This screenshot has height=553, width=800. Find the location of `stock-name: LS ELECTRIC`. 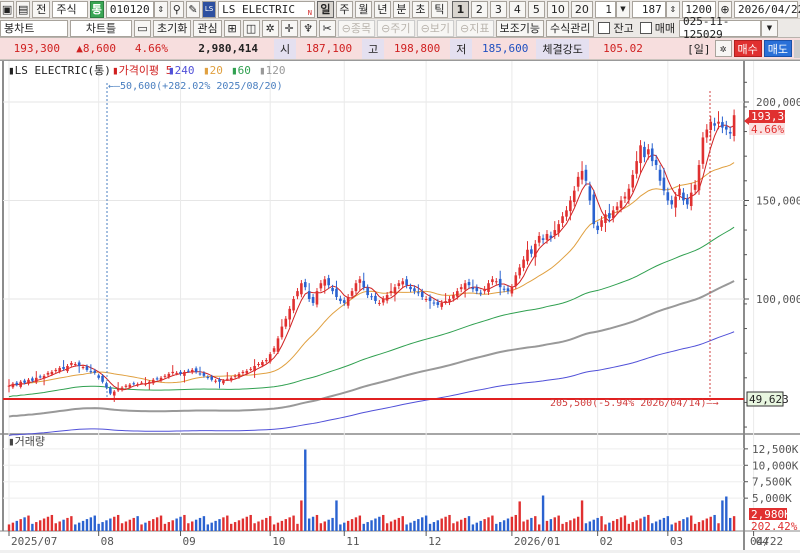

stock-name: LS ELECTRIC is located at coordinates (258, 9).